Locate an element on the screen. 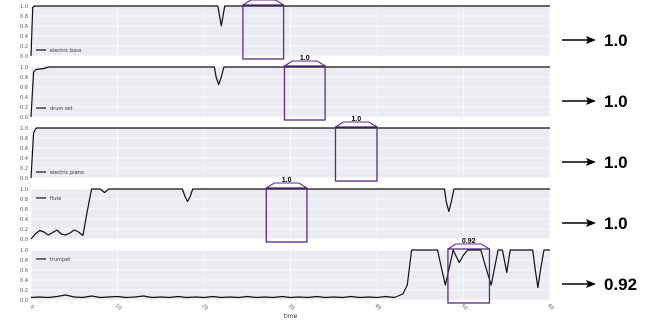 This screenshot has height=321, width=661. x-tick-label: 60 is located at coordinates (550, 307).